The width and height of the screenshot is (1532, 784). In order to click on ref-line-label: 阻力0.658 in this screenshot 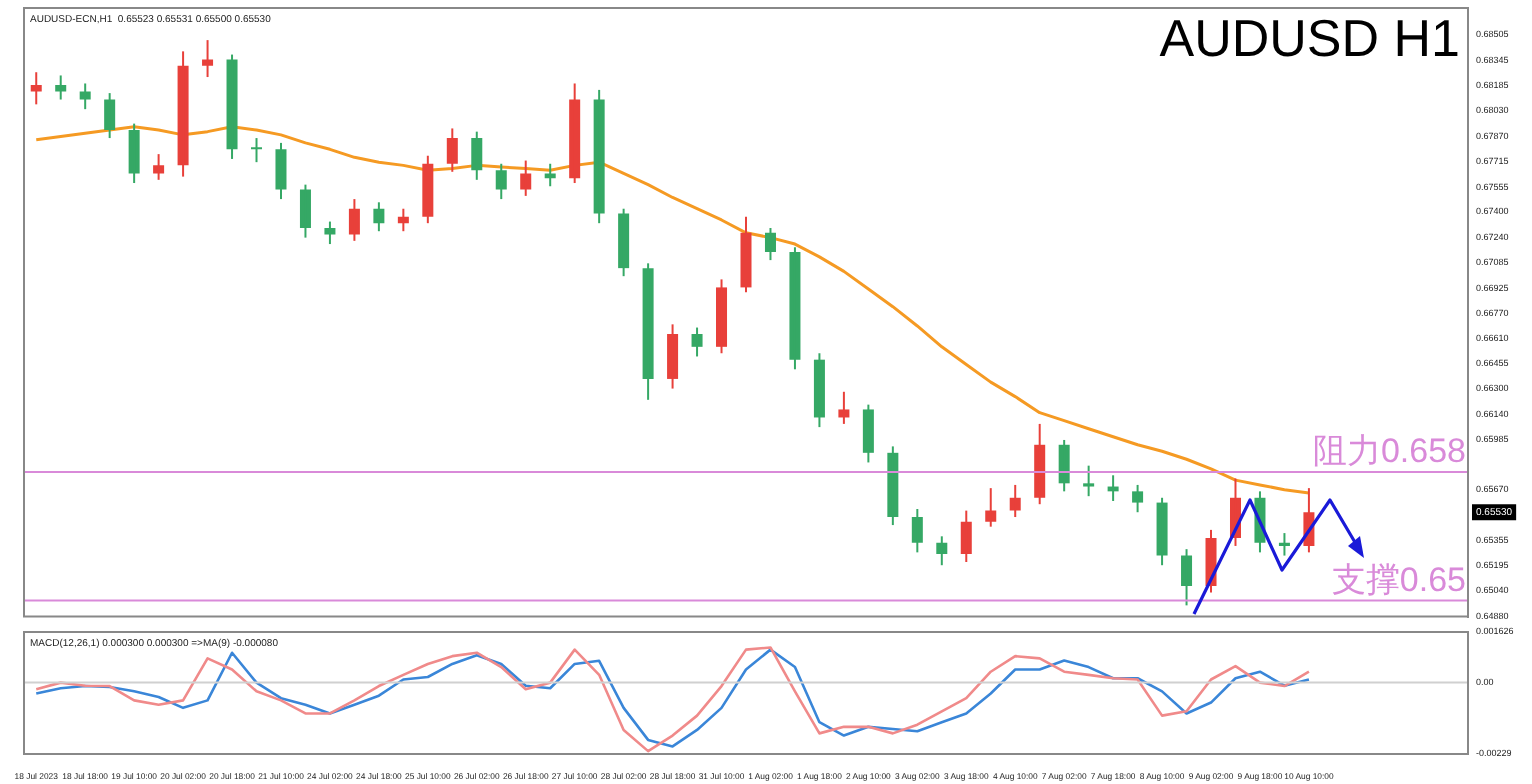, I will do `click(1389, 451)`.